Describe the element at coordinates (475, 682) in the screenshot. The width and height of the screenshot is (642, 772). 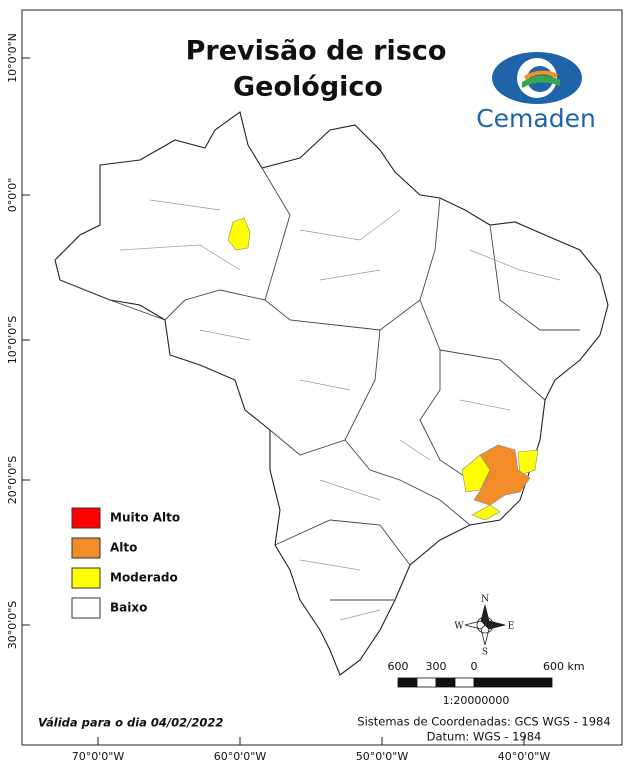
I see `scale-bar` at that location.